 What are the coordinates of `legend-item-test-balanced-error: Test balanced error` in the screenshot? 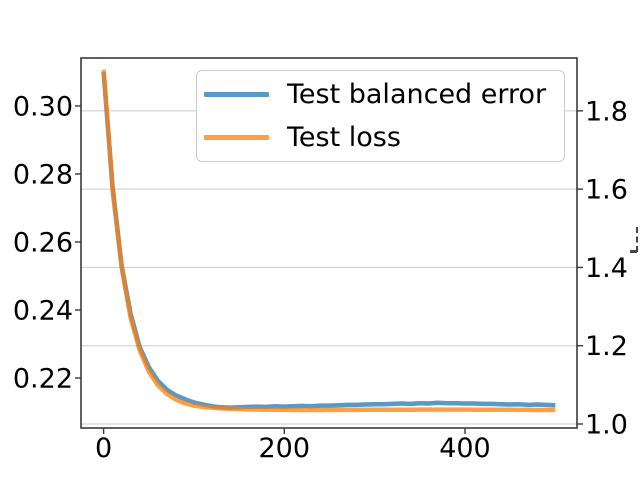 It's located at (380, 94).